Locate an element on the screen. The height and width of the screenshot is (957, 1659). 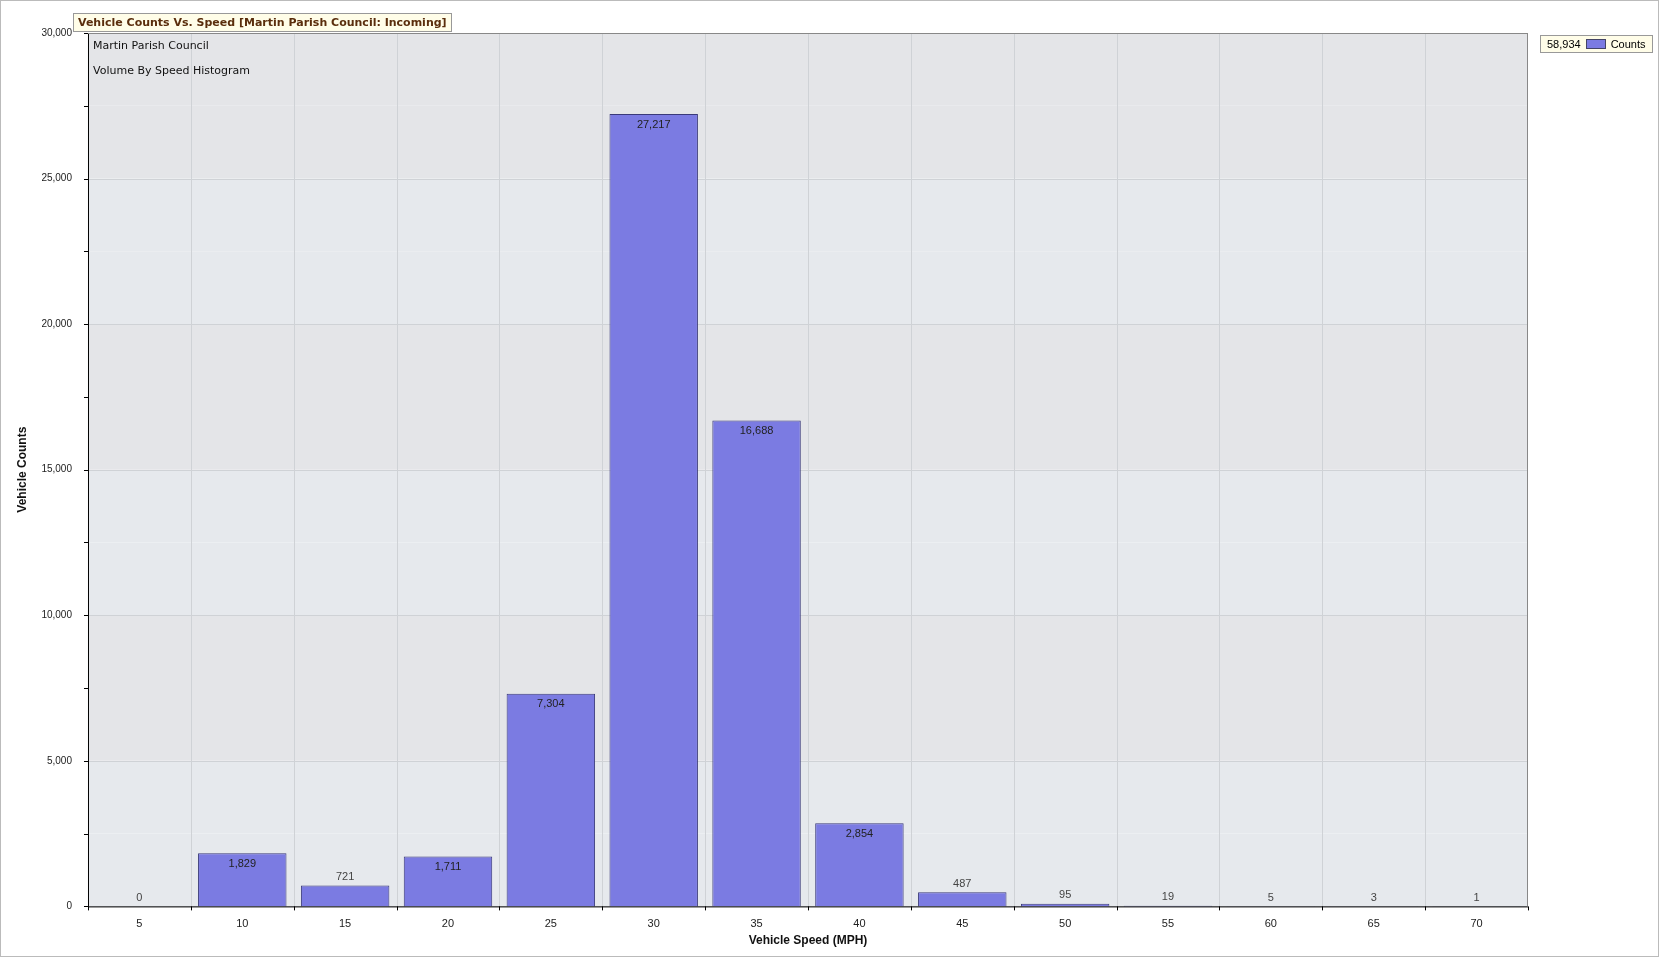
y-tick-label: 25,000 is located at coordinates (57, 178).